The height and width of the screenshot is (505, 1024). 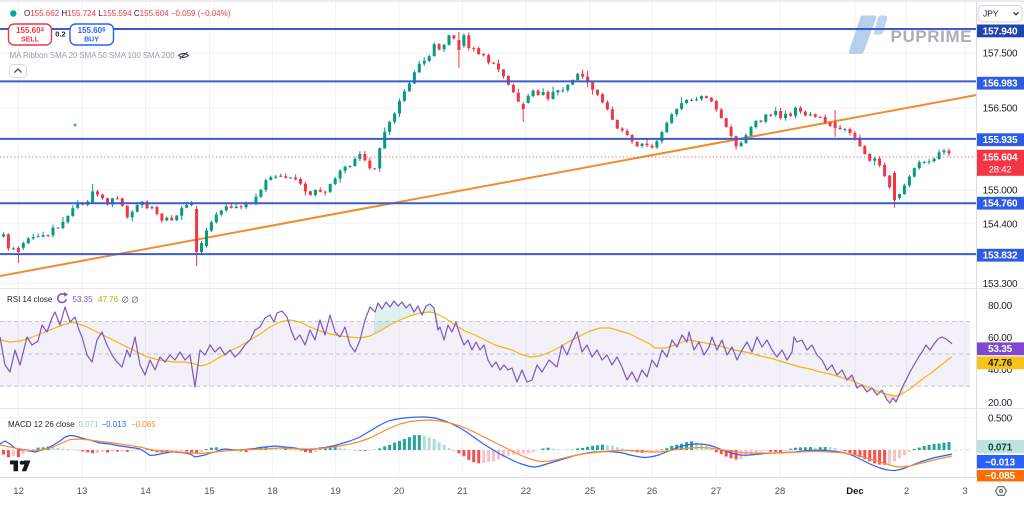 What do you see at coordinates (18, 491) in the screenshot?
I see `svg-text: 12` at bounding box center [18, 491].